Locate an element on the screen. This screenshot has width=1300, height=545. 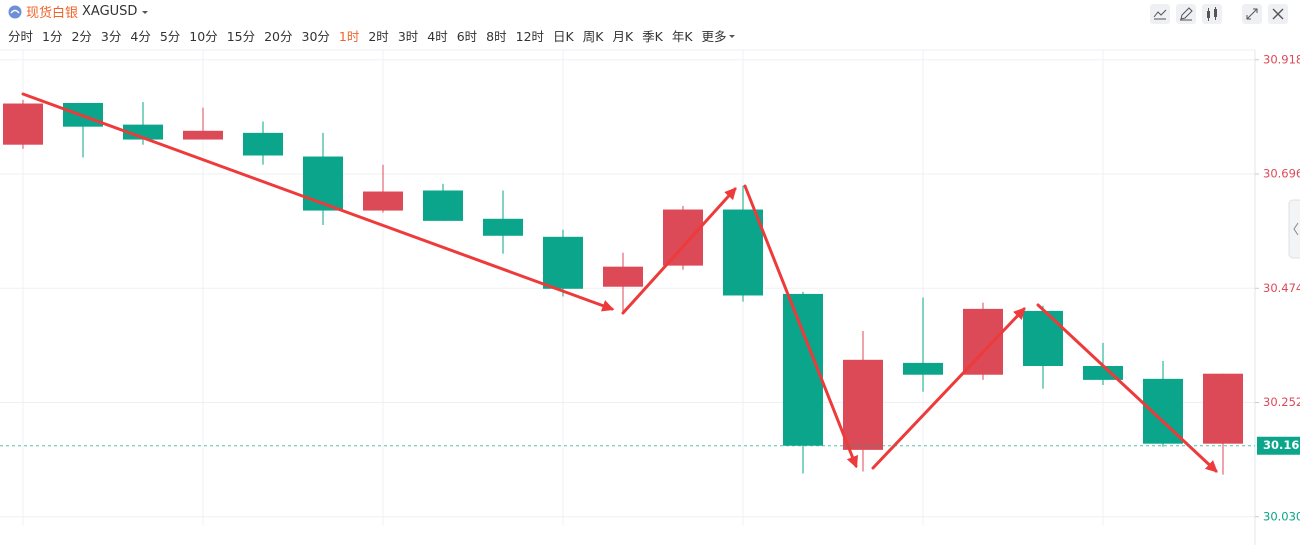
fullscreen-button is located at coordinates (1252, 14).